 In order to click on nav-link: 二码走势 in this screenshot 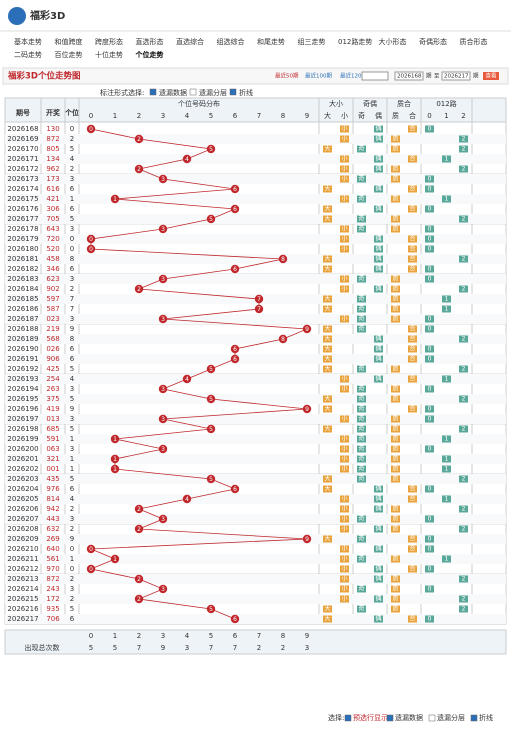, I will do `click(28, 54)`.